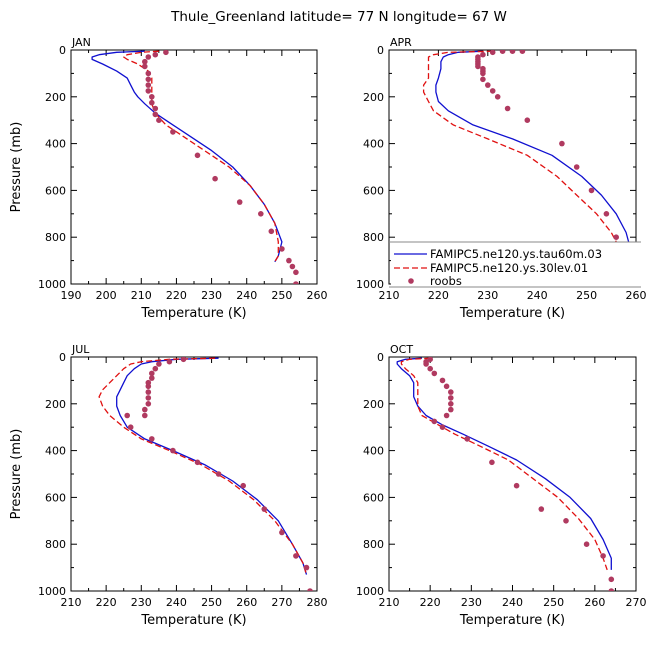 The height and width of the screenshot is (649, 648). I want to click on x-tick-label: 260, so click(636, 295).